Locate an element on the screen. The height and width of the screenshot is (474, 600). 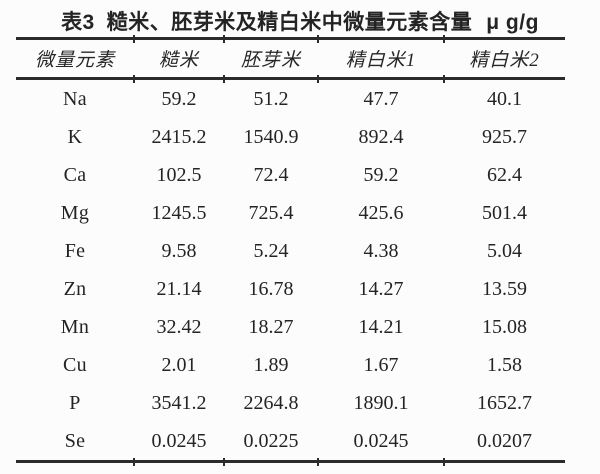
table-row: Fe 9.58 5.24 4.38 5.04 is located at coordinates (290, 251).